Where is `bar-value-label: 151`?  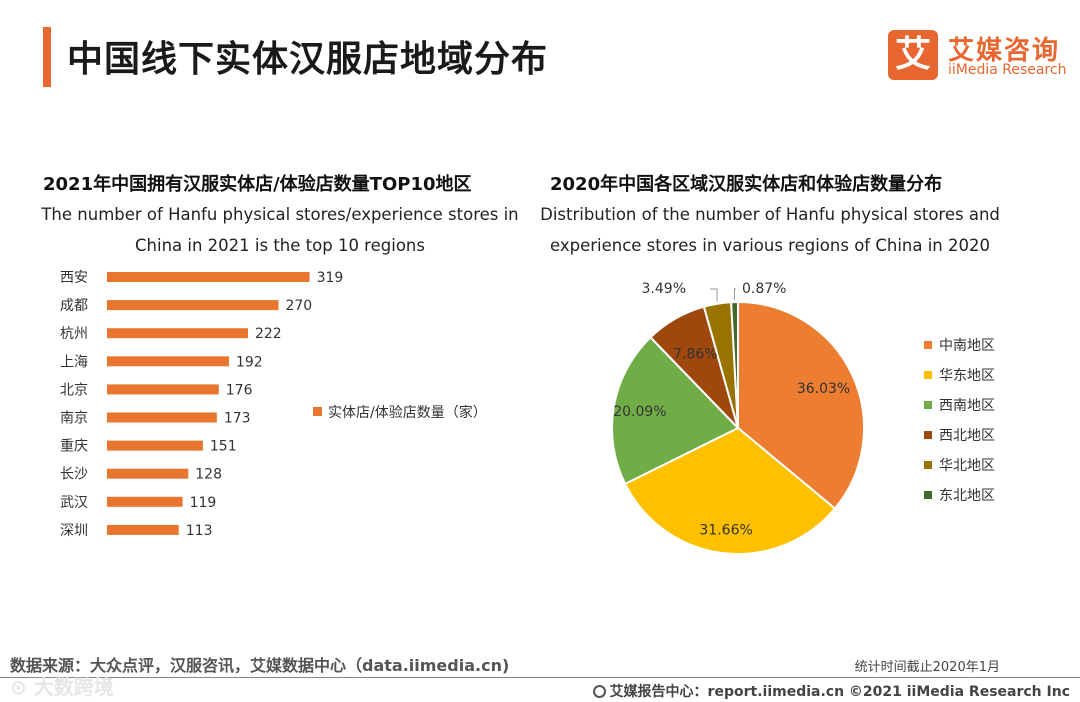
bar-value-label: 151 is located at coordinates (223, 447).